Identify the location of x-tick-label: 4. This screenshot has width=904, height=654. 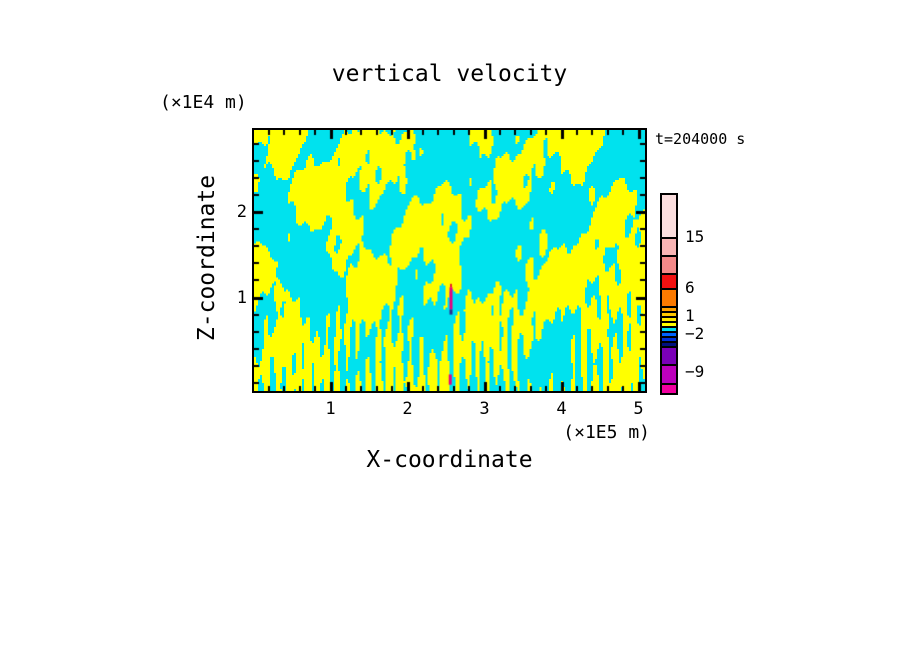
(561, 409).